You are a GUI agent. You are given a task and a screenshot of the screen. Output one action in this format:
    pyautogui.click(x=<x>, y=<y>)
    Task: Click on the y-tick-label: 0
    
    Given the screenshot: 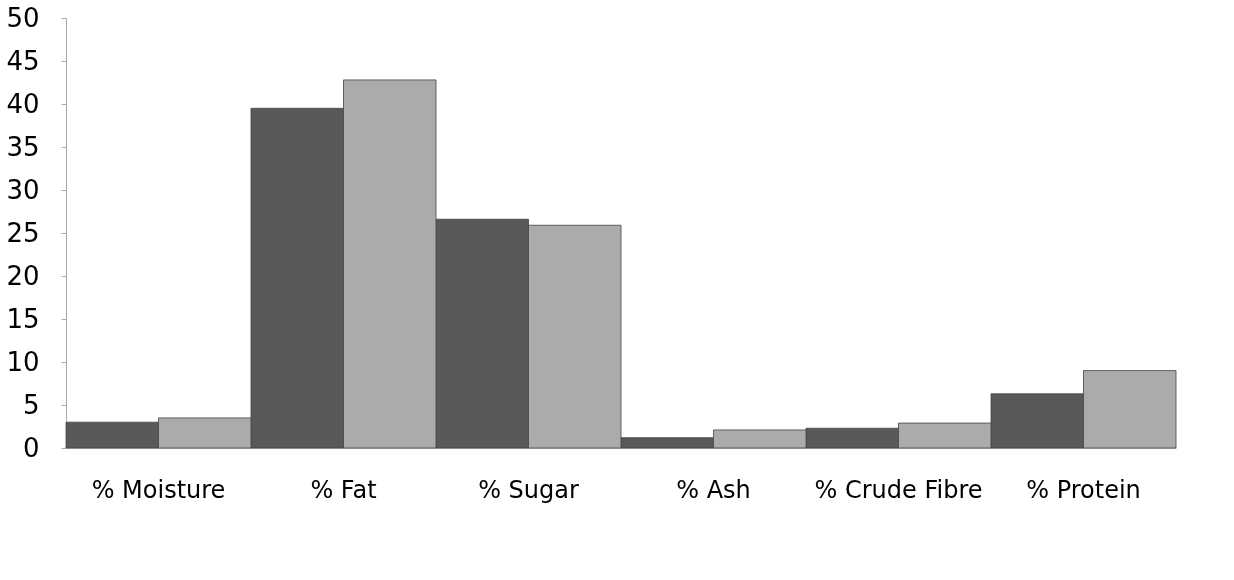 What is the action you would take?
    pyautogui.click(x=31, y=447)
    